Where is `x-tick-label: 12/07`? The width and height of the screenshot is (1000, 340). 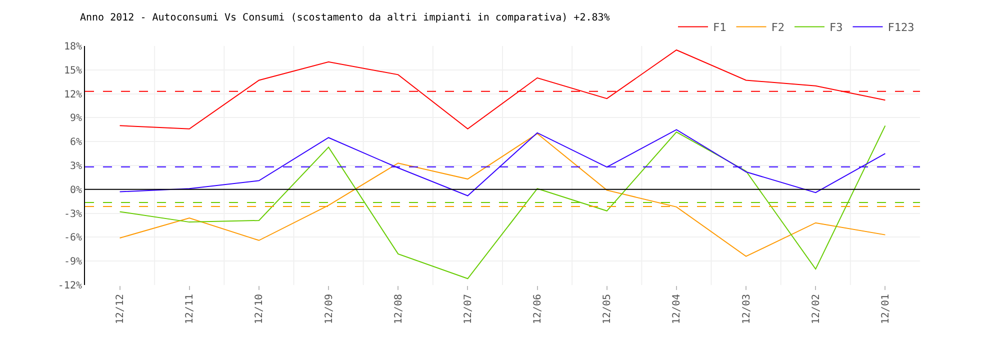
x-tick-label: 12/07 is located at coordinates (468, 309).